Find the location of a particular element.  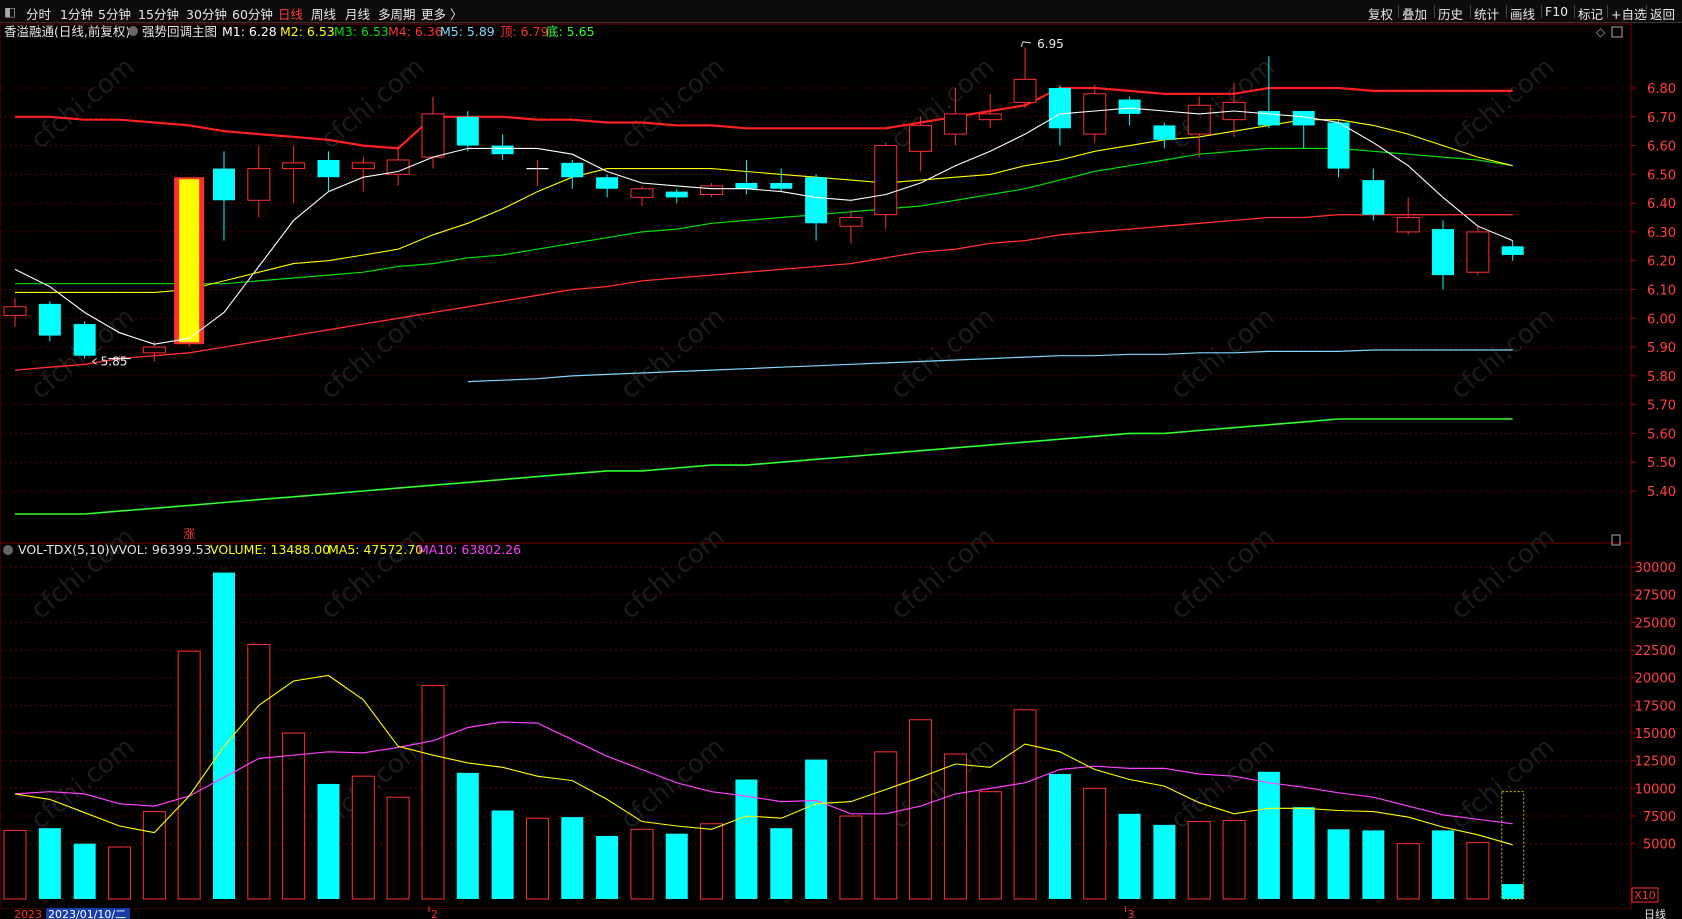

price-tick-label: 5.70 is located at coordinates (1661, 406).